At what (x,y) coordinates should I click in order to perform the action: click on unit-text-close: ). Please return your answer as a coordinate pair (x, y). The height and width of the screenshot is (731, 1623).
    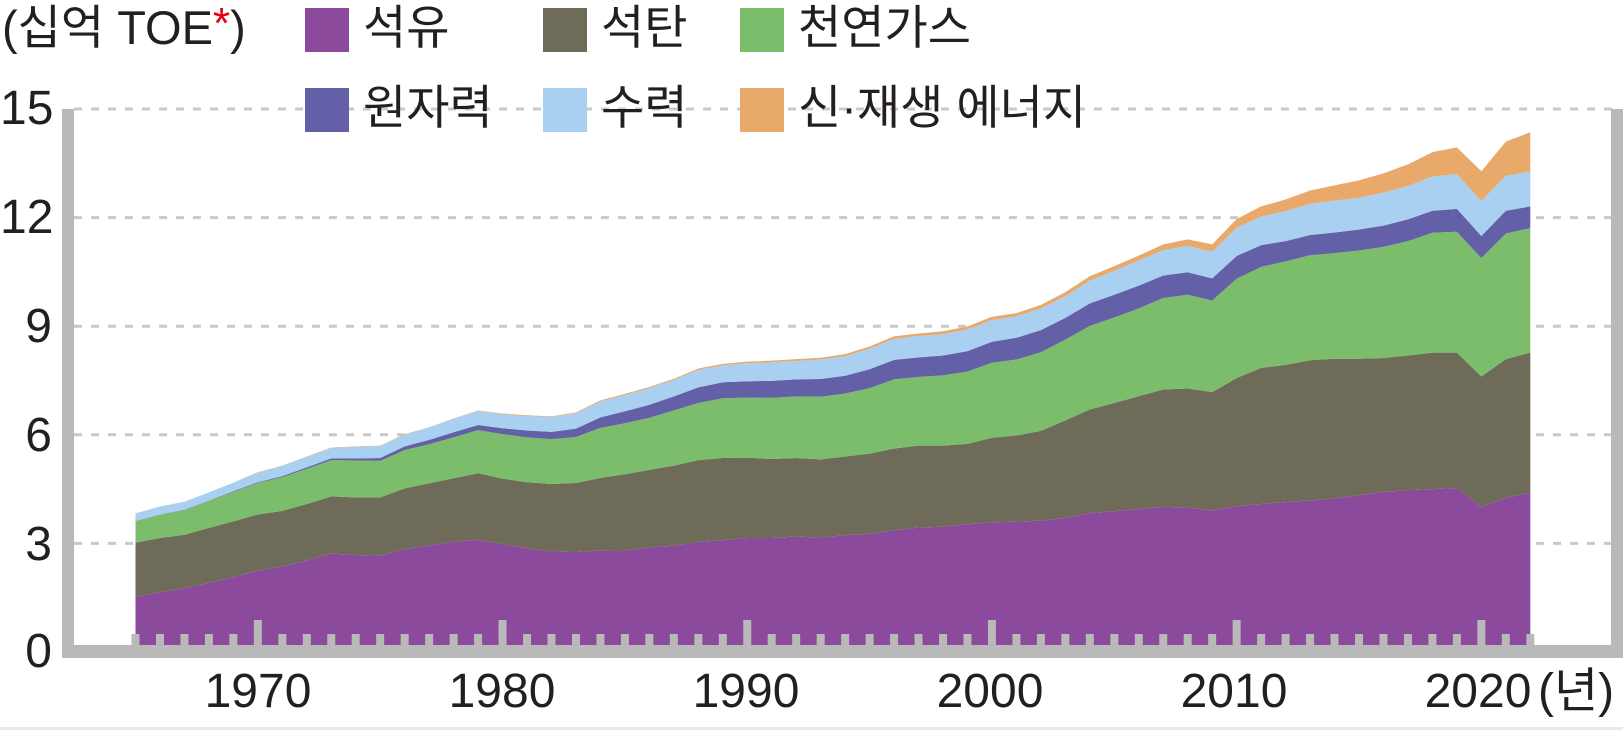
    Looking at the image, I should click on (238, 27).